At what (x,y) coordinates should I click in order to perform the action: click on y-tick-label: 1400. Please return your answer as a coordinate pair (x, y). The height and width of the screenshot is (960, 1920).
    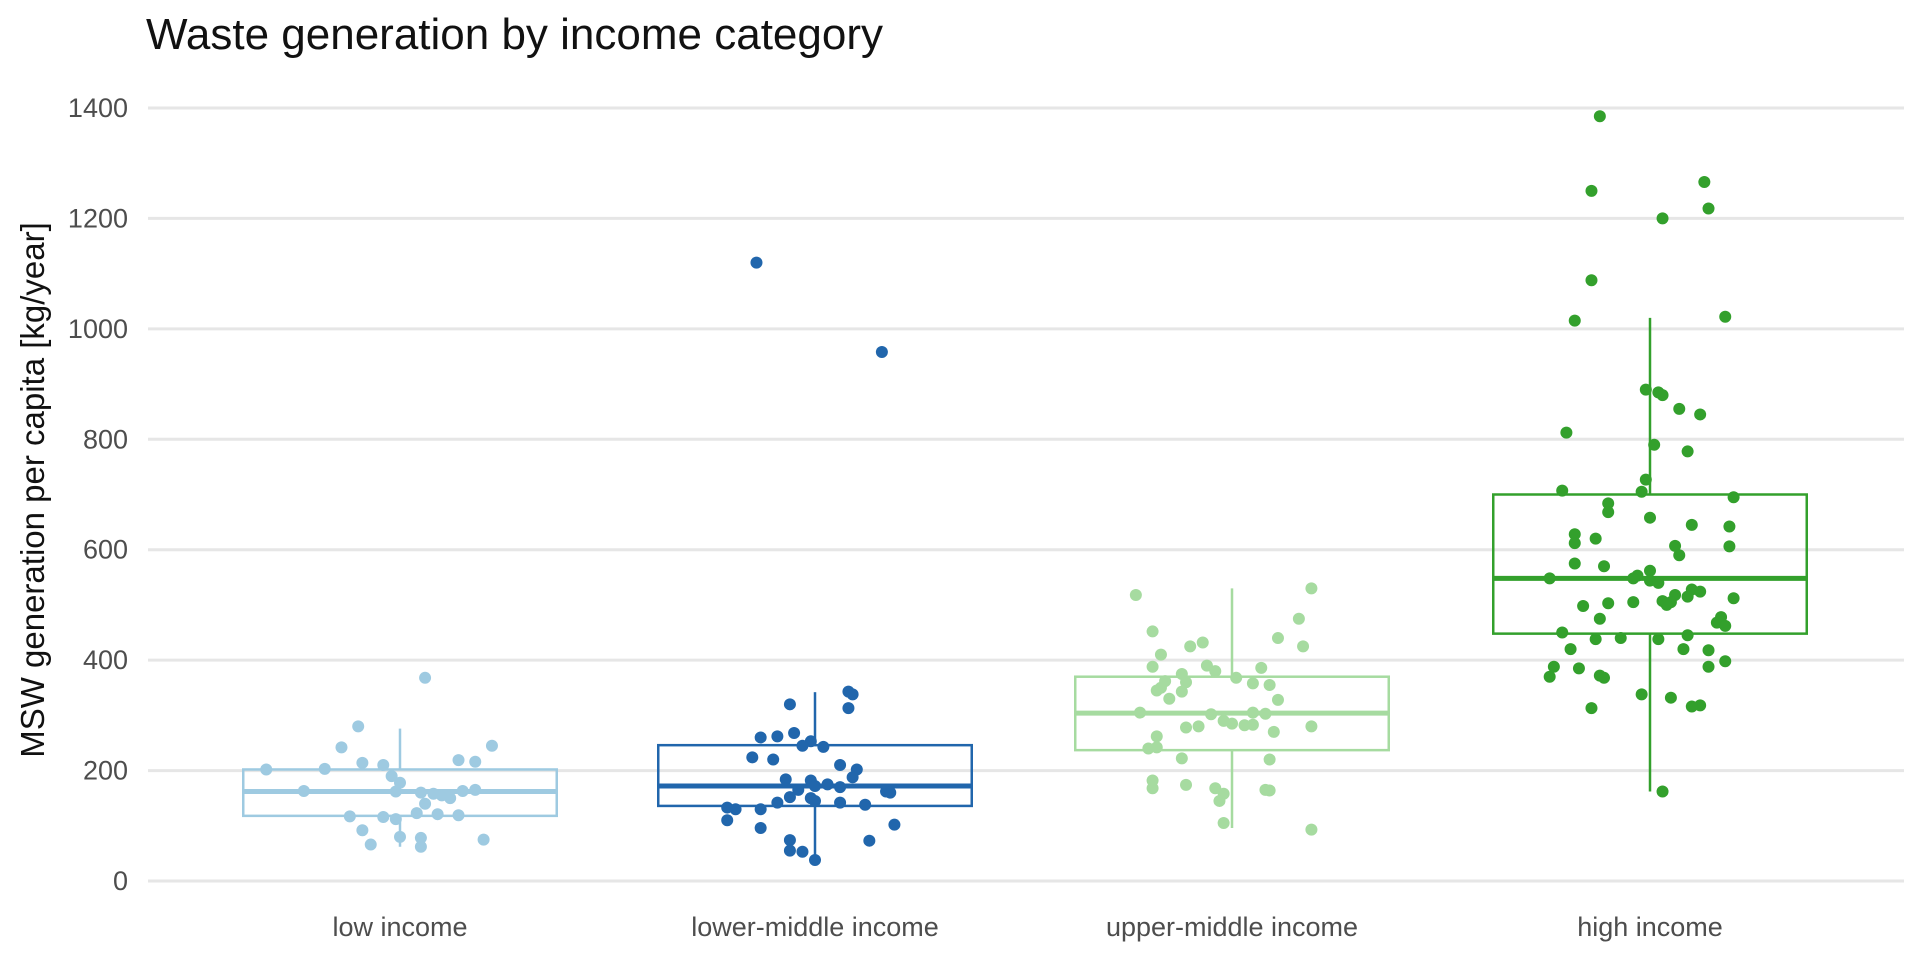
    Looking at the image, I should click on (98, 108).